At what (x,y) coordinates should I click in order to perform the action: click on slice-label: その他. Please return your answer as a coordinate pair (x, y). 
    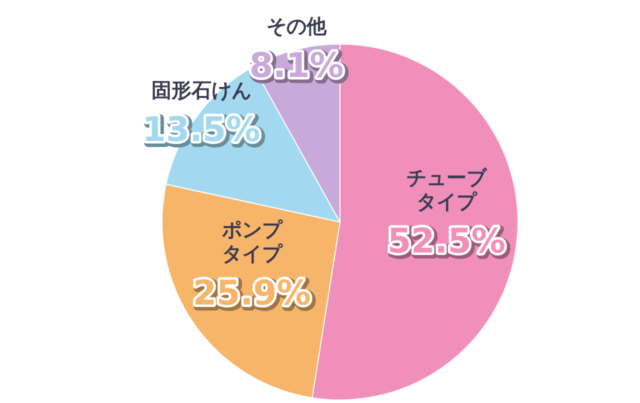
    Looking at the image, I should click on (297, 26).